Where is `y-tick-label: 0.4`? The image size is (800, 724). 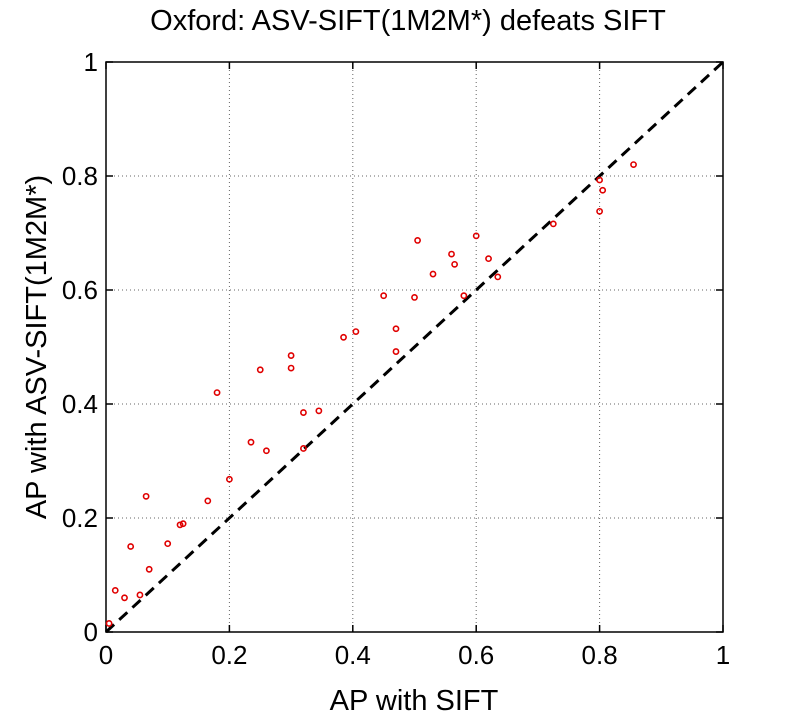 y-tick-label: 0.4 is located at coordinates (80, 404).